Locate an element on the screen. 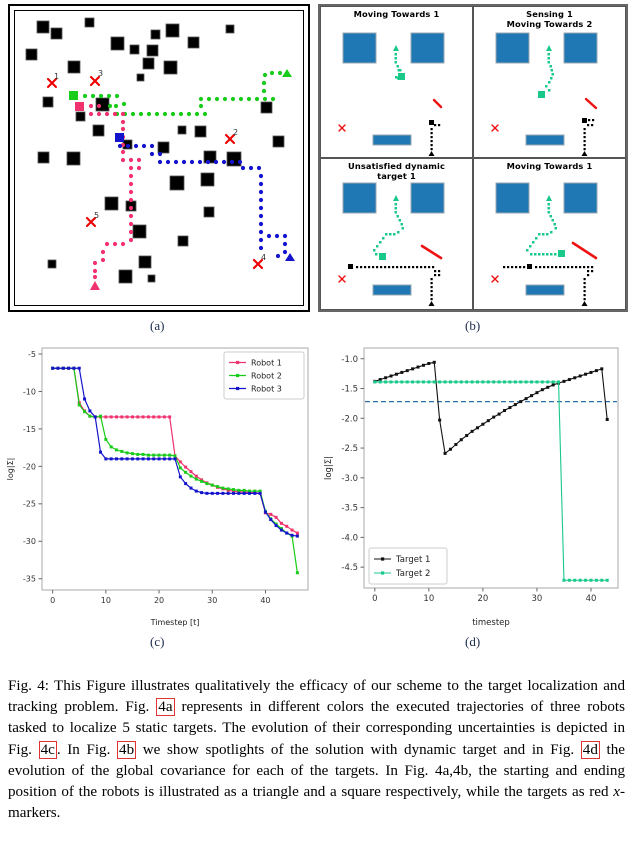 This screenshot has width=633, height=861. svg-text: -10 is located at coordinates (29, 391).